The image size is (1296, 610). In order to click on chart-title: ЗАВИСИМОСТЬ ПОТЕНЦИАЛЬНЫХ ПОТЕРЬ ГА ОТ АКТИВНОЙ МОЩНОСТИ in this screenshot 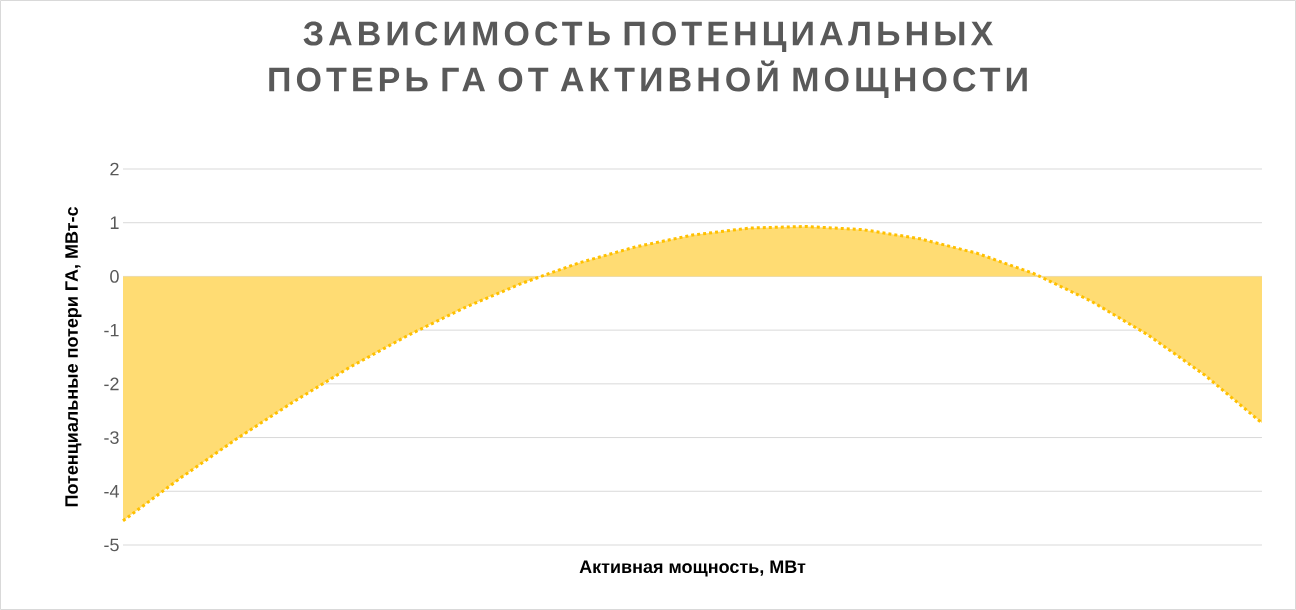, I will do `click(648, 60)`.